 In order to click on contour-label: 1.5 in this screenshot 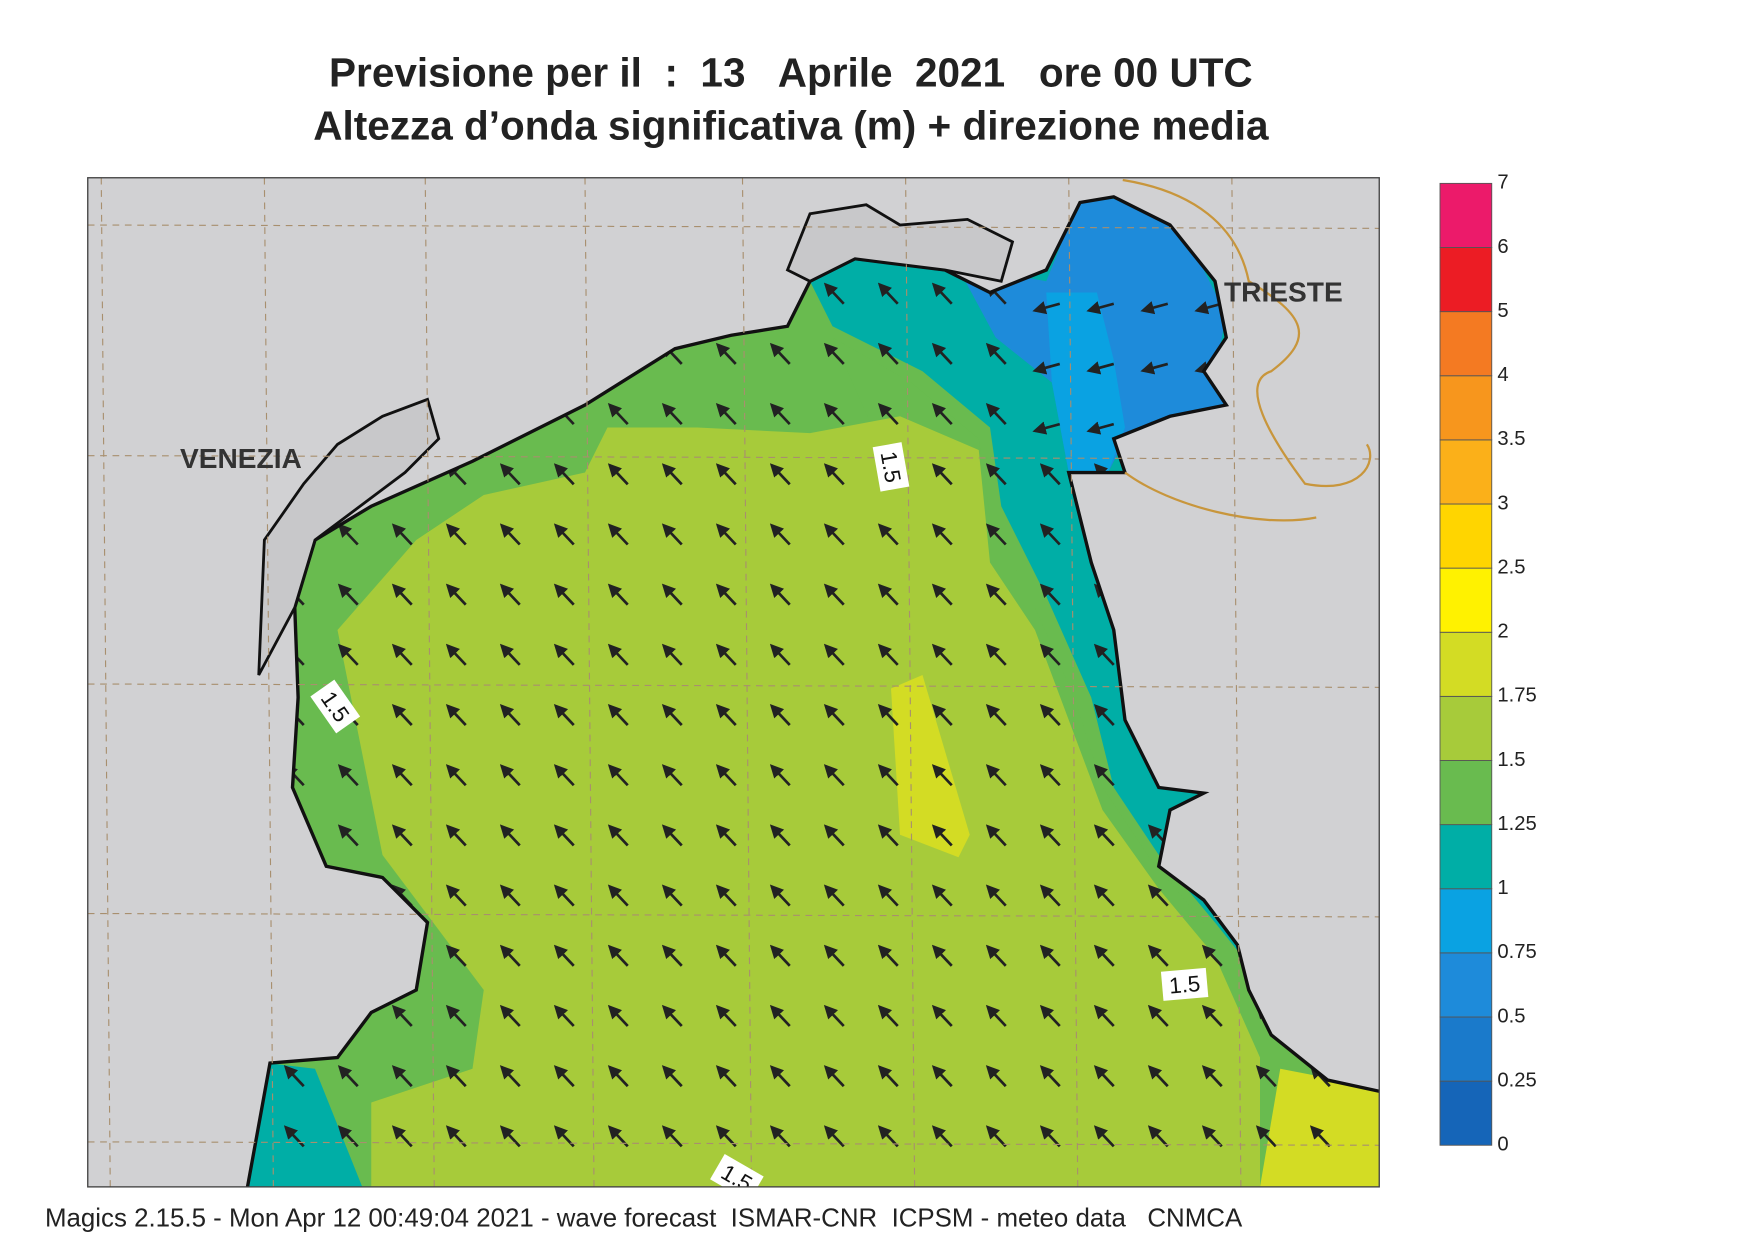, I will do `click(891, 467)`.